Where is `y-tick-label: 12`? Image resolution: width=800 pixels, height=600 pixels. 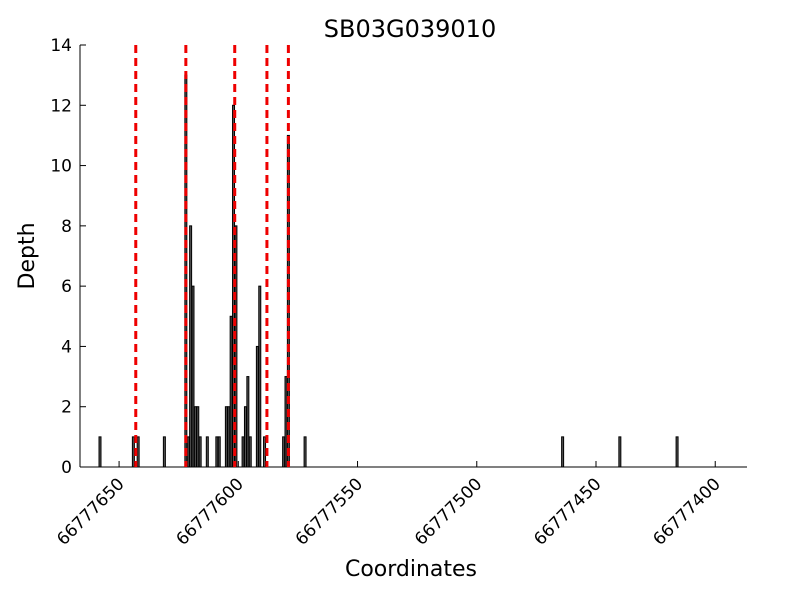
y-tick-label: 12 is located at coordinates (61, 106).